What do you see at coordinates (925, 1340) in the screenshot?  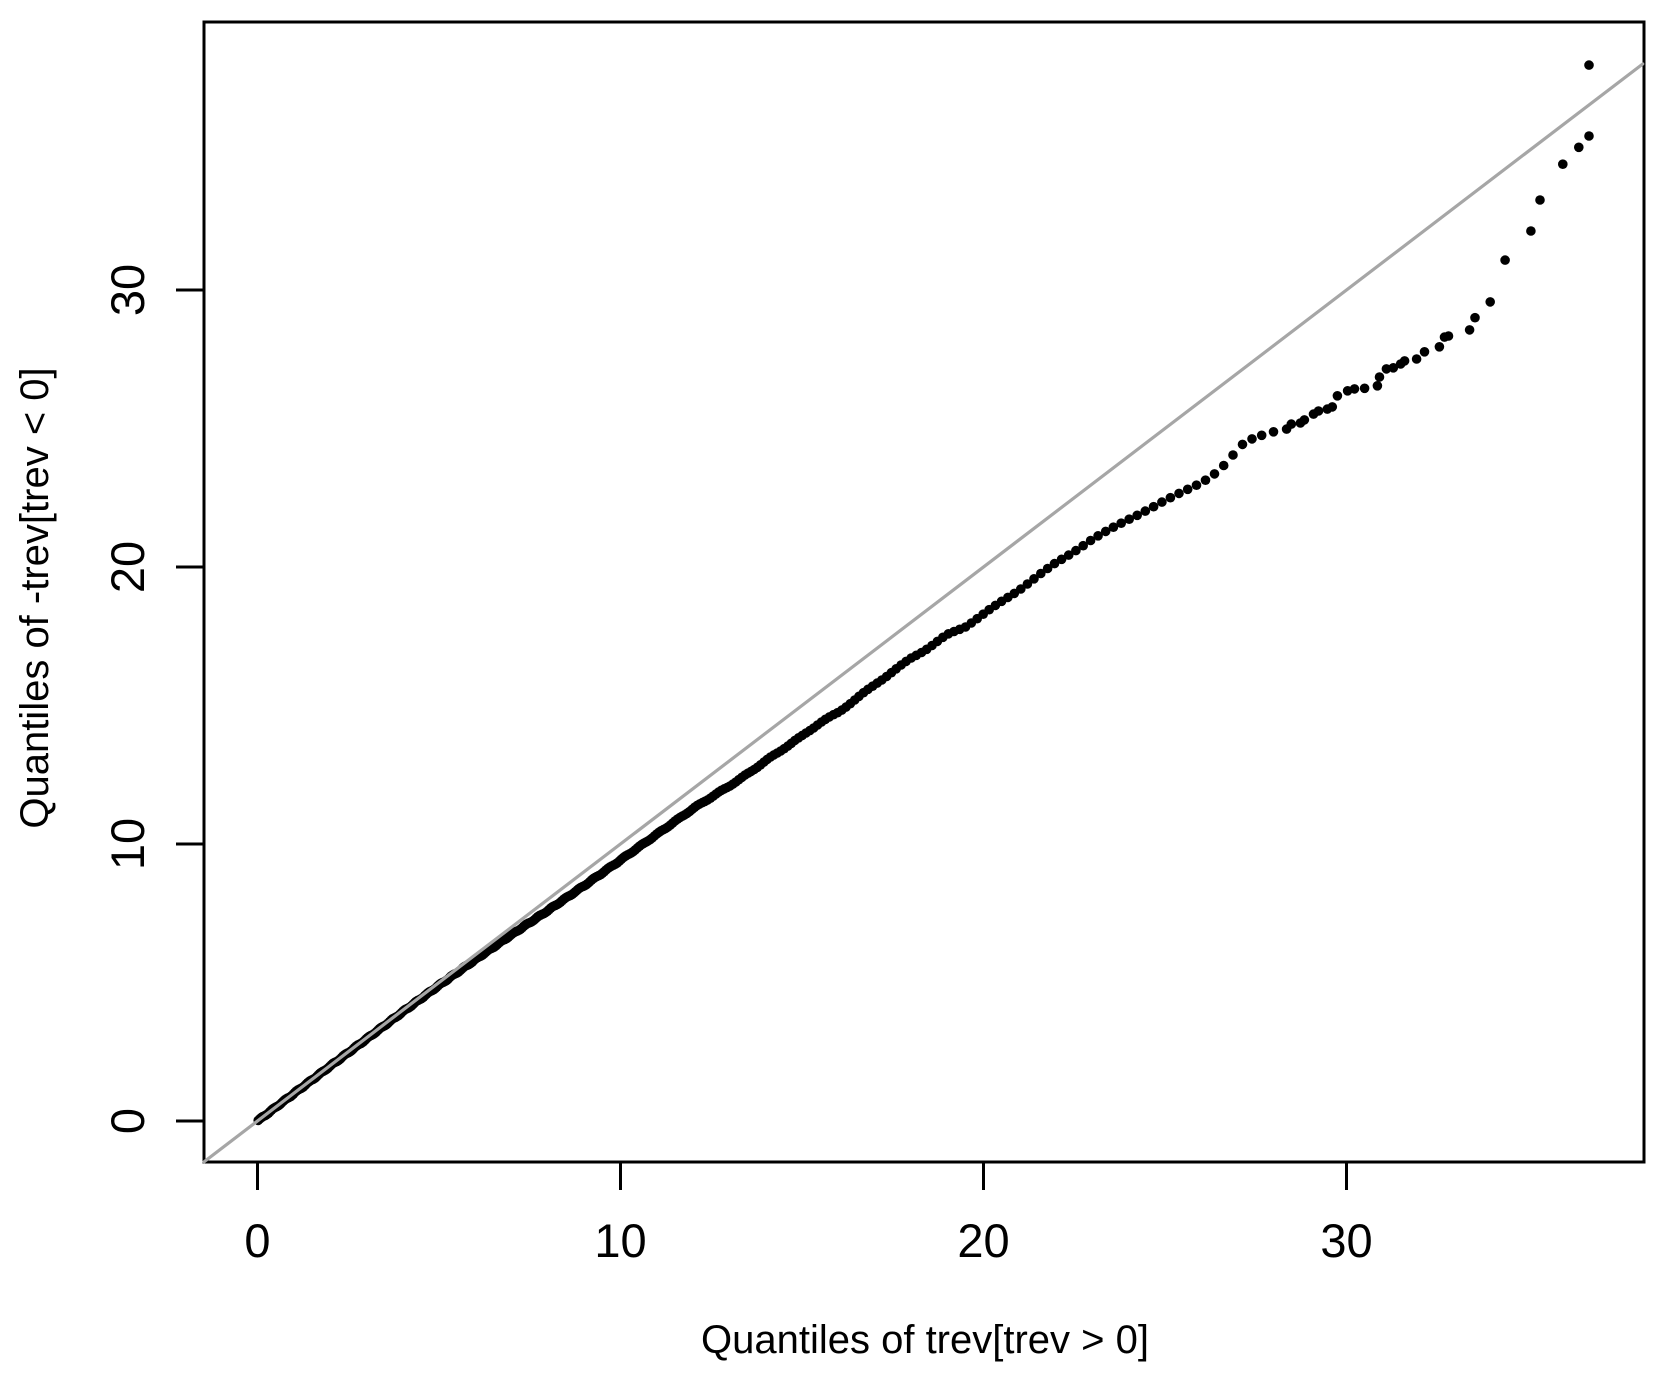 I see `x-axis-title: Quantiles of trev[trev > 0]` at bounding box center [925, 1340].